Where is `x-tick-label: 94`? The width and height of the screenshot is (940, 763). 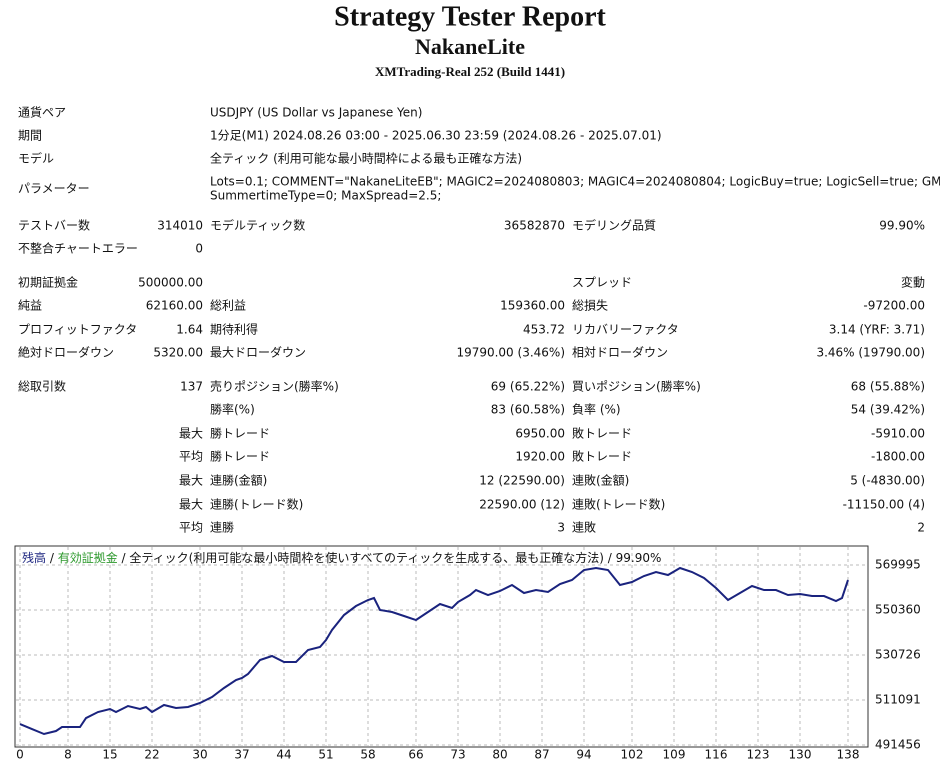 x-tick-label: 94 is located at coordinates (583, 755).